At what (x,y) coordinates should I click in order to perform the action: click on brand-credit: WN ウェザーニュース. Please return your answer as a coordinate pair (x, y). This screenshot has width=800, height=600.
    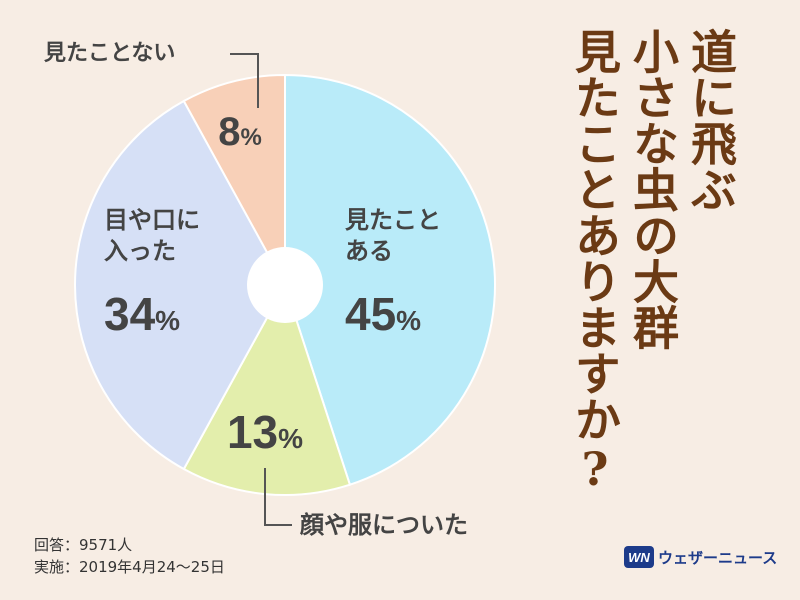
    Looking at the image, I should click on (700, 557).